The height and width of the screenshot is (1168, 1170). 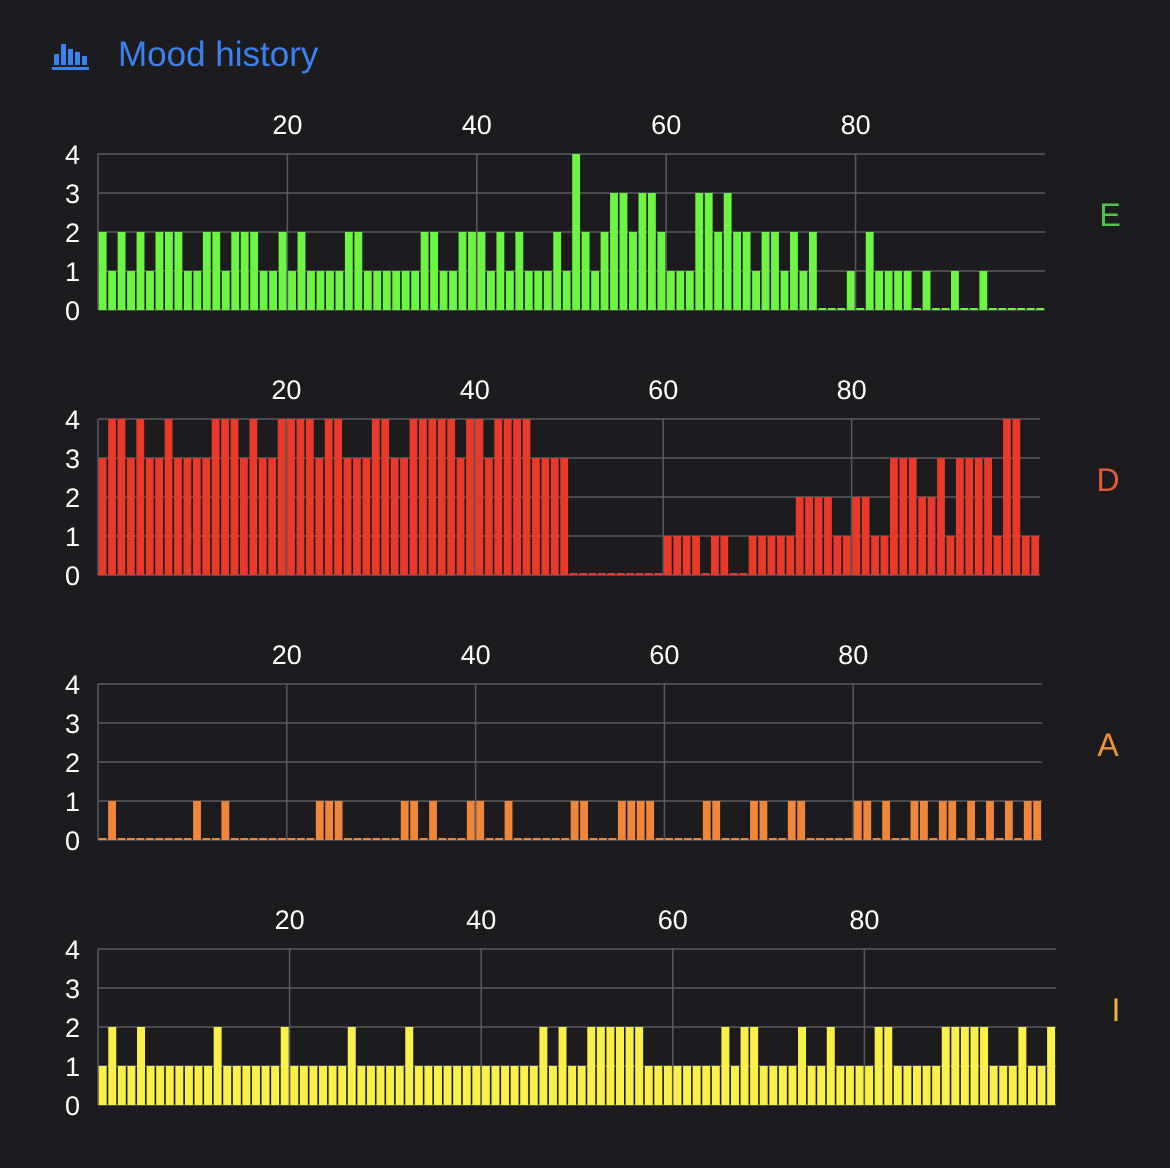 What do you see at coordinates (72, 272) in the screenshot?
I see `y-tick-label: 1` at bounding box center [72, 272].